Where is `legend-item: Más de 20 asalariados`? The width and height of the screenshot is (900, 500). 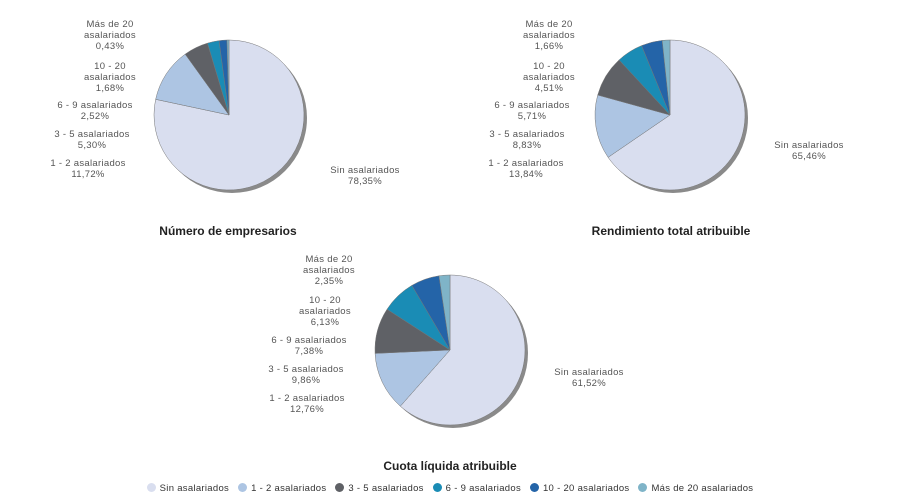 legend-item: Más de 20 asalariados is located at coordinates (695, 488).